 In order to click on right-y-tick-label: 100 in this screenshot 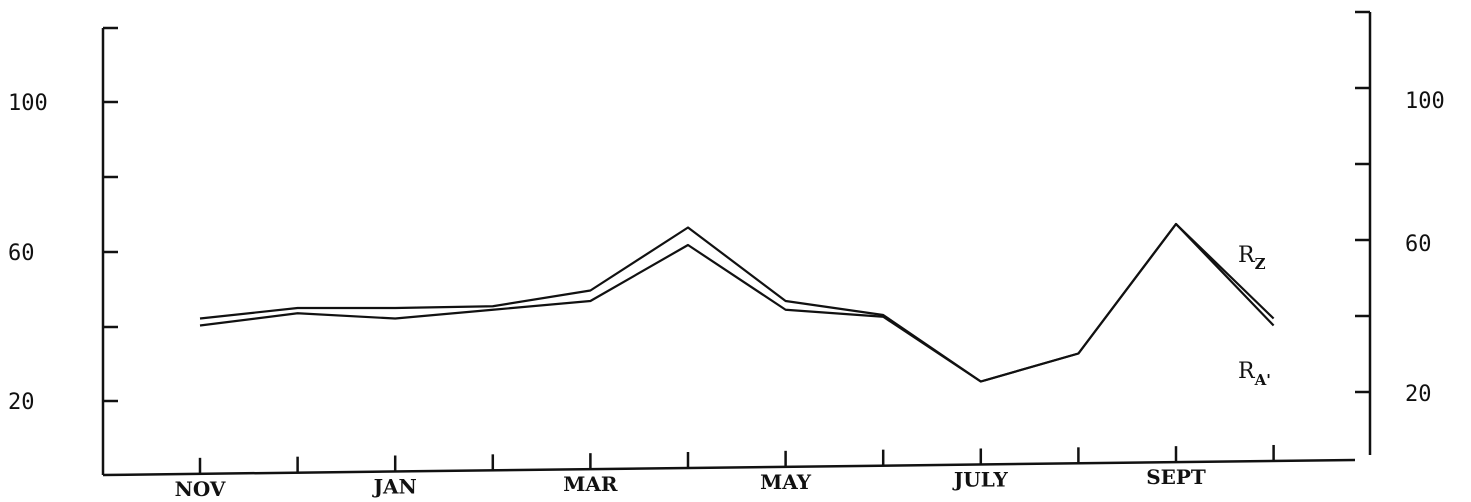, I will do `click(1425, 101)`.